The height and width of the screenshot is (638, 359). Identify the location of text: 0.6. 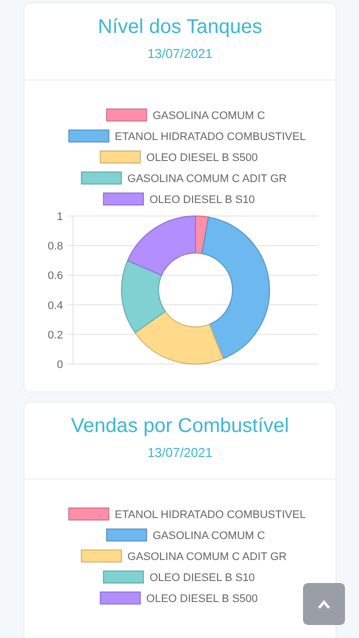
(55, 276).